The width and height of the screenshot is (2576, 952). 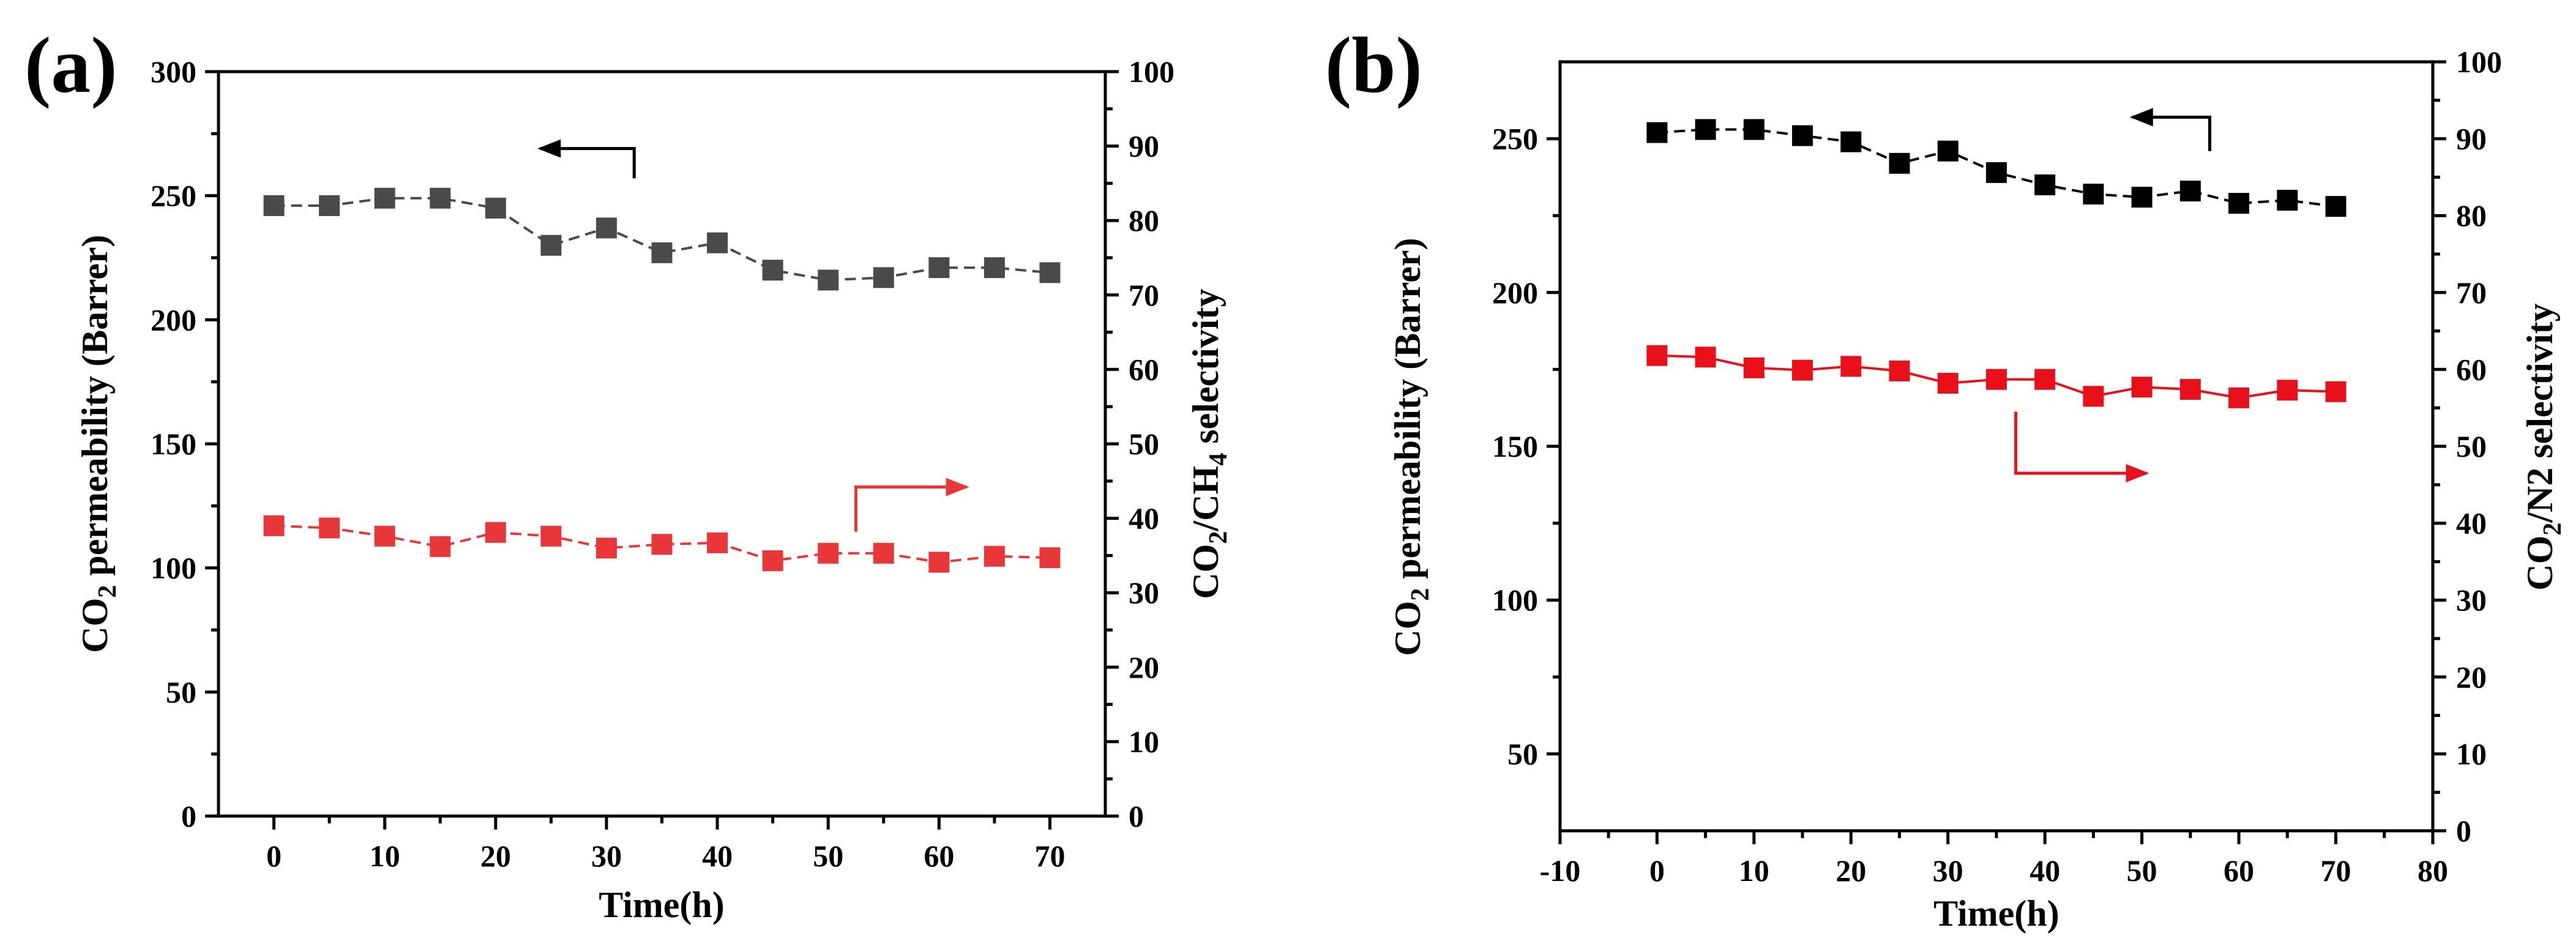 What do you see at coordinates (939, 856) in the screenshot?
I see `x-tick-label: 60` at bounding box center [939, 856].